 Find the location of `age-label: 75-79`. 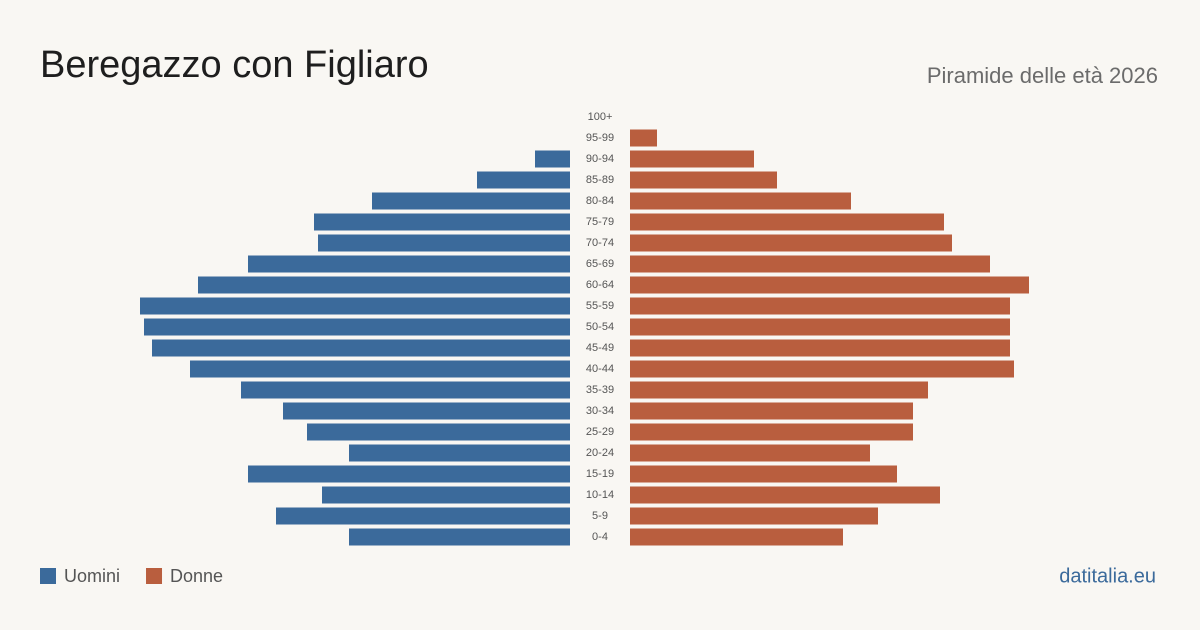

age-label: 75-79 is located at coordinates (600, 222).